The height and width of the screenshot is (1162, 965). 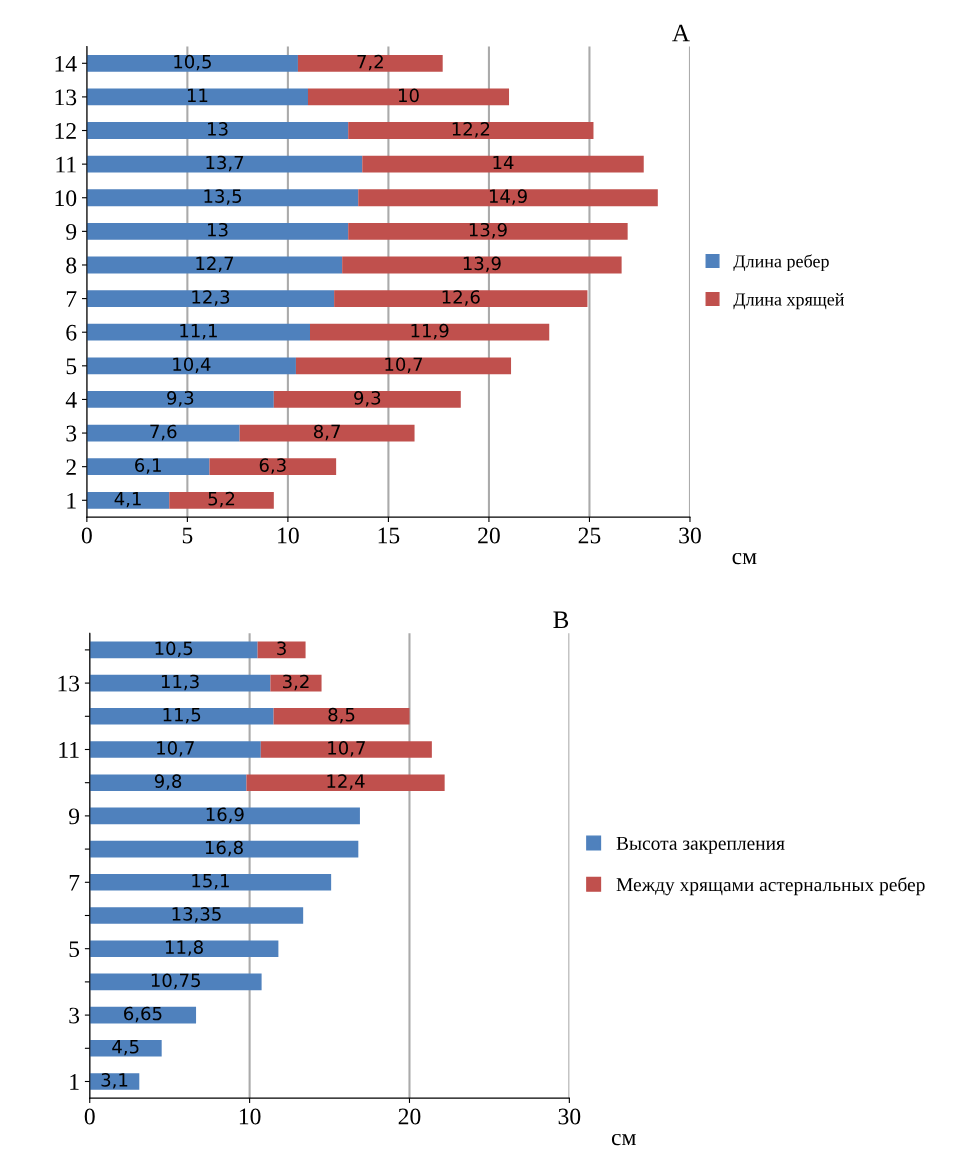 I want to click on data-label: 4,1, so click(x=127, y=500).